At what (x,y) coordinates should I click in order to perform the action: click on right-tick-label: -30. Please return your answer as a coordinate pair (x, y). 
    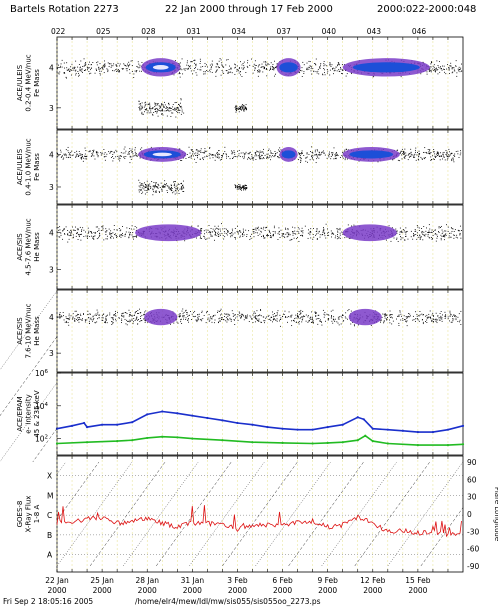
    Looking at the image, I should click on (473, 531).